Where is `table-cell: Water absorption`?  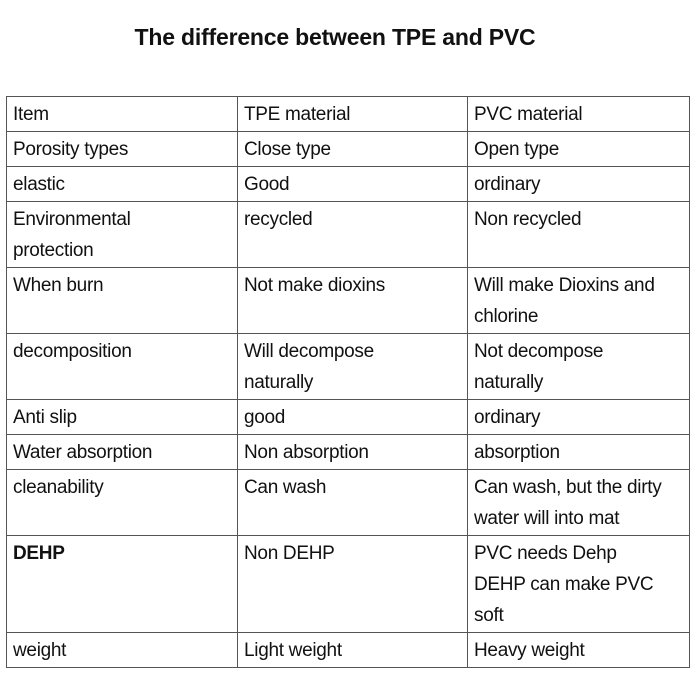
table-cell: Water absorption is located at coordinates (122, 452).